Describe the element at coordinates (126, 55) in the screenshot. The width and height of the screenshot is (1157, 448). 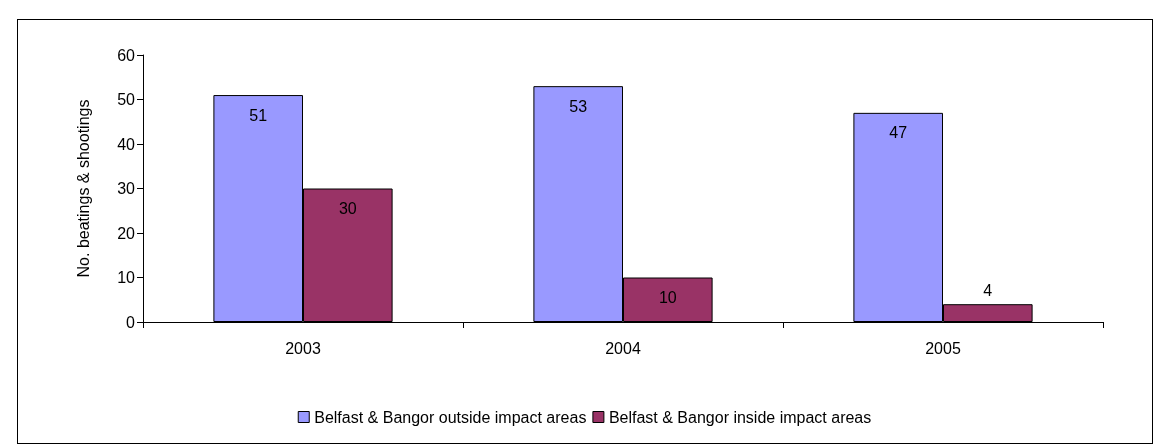
I see `y-tick-label: 60` at that location.